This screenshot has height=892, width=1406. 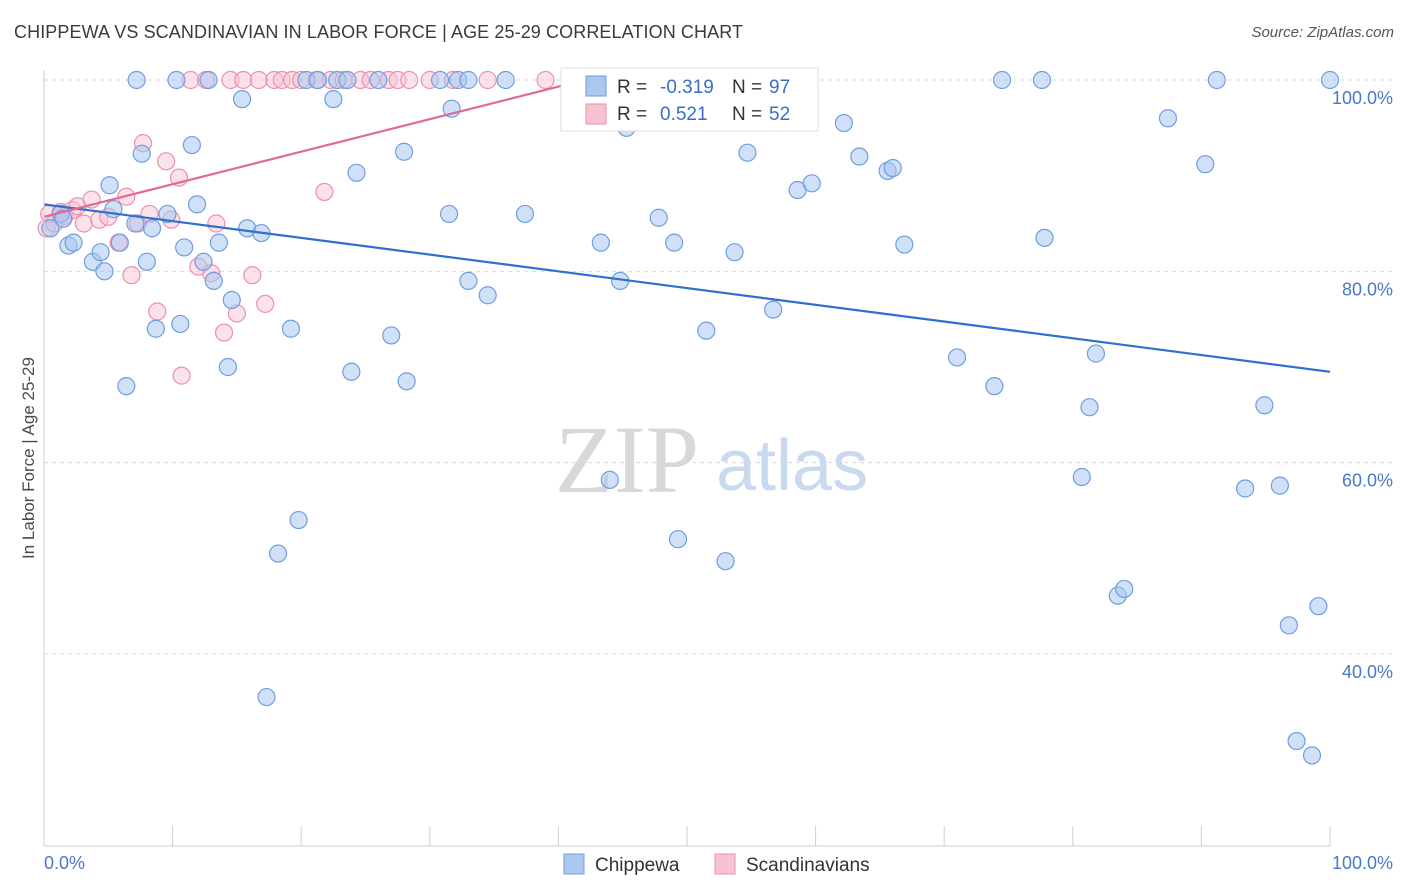 What do you see at coordinates (574, 864) in the screenshot?
I see `bottom-legend-swatch-chippewa` at bounding box center [574, 864].